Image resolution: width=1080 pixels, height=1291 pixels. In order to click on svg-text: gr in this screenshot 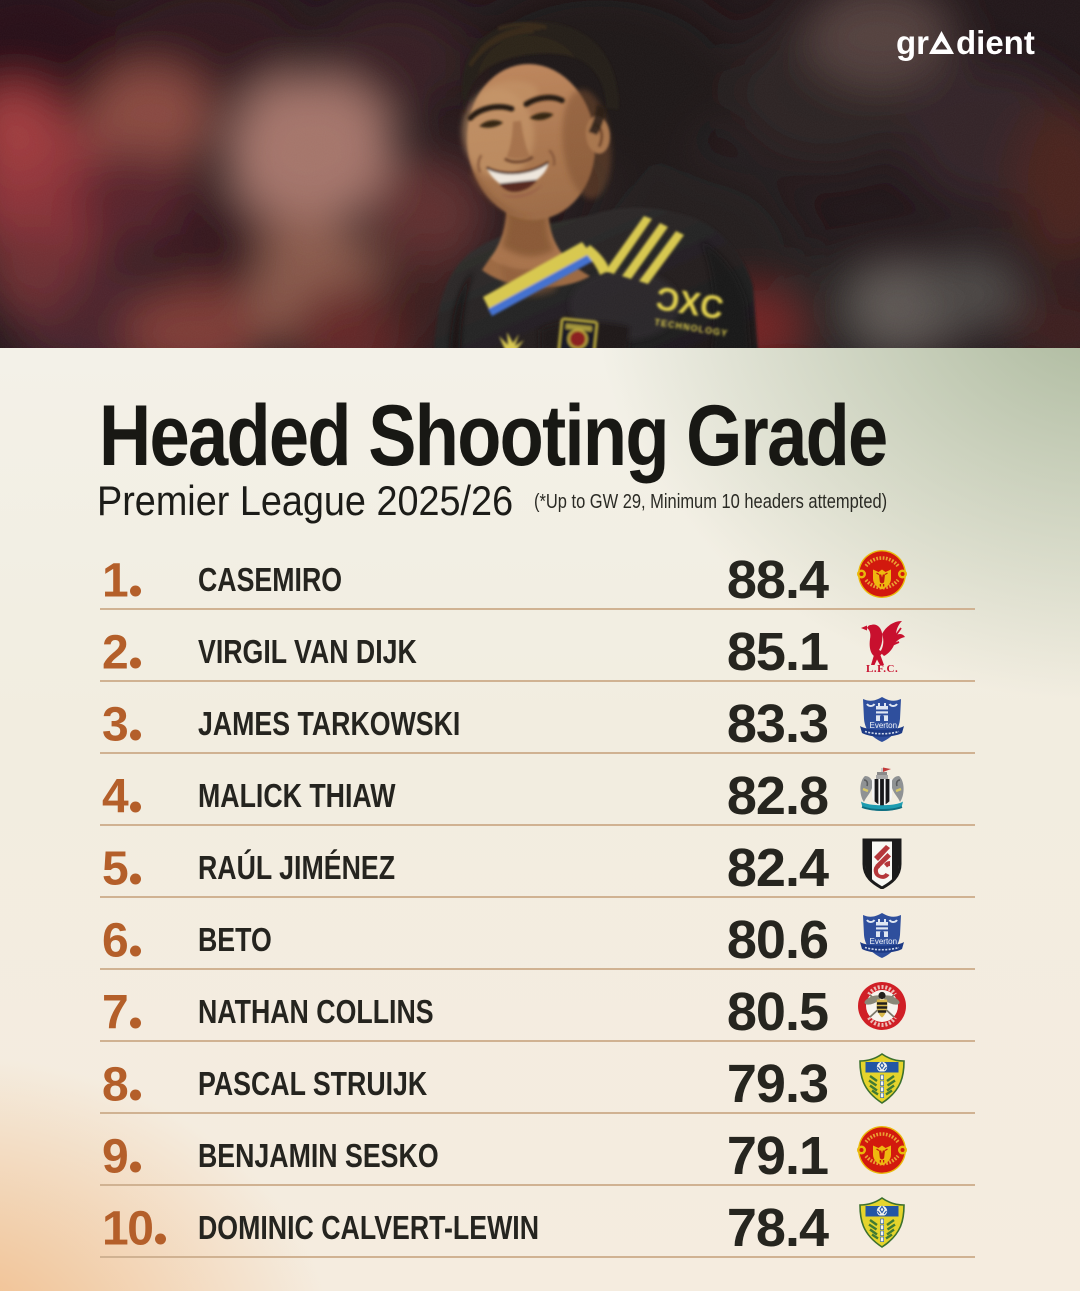, I will do `click(912, 42)`.